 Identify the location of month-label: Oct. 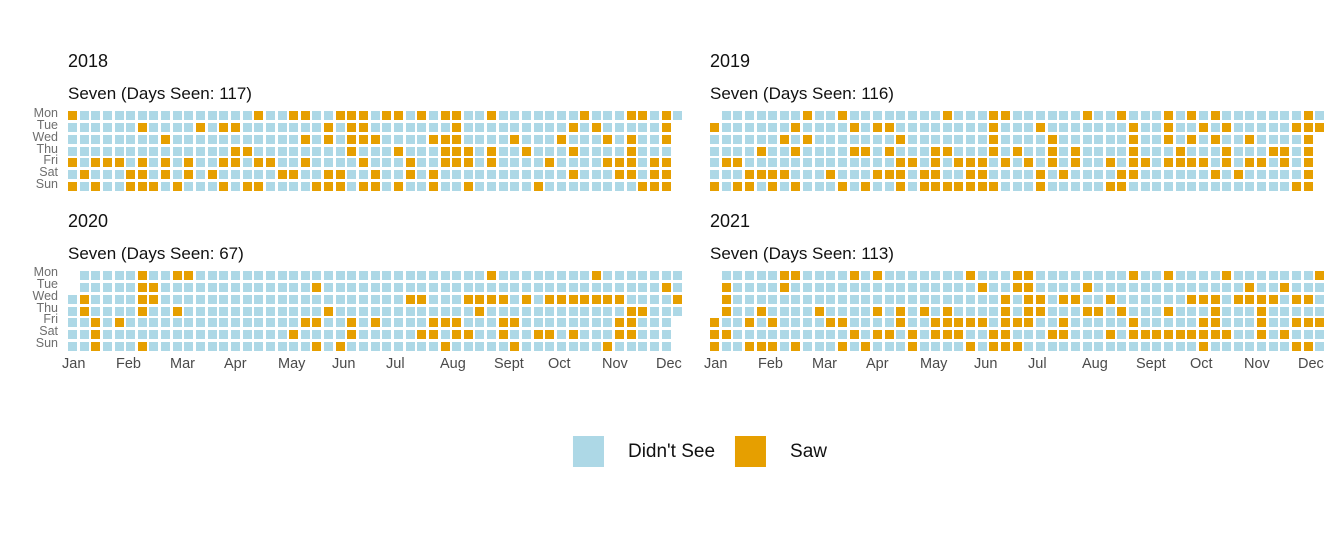
(1201, 364).